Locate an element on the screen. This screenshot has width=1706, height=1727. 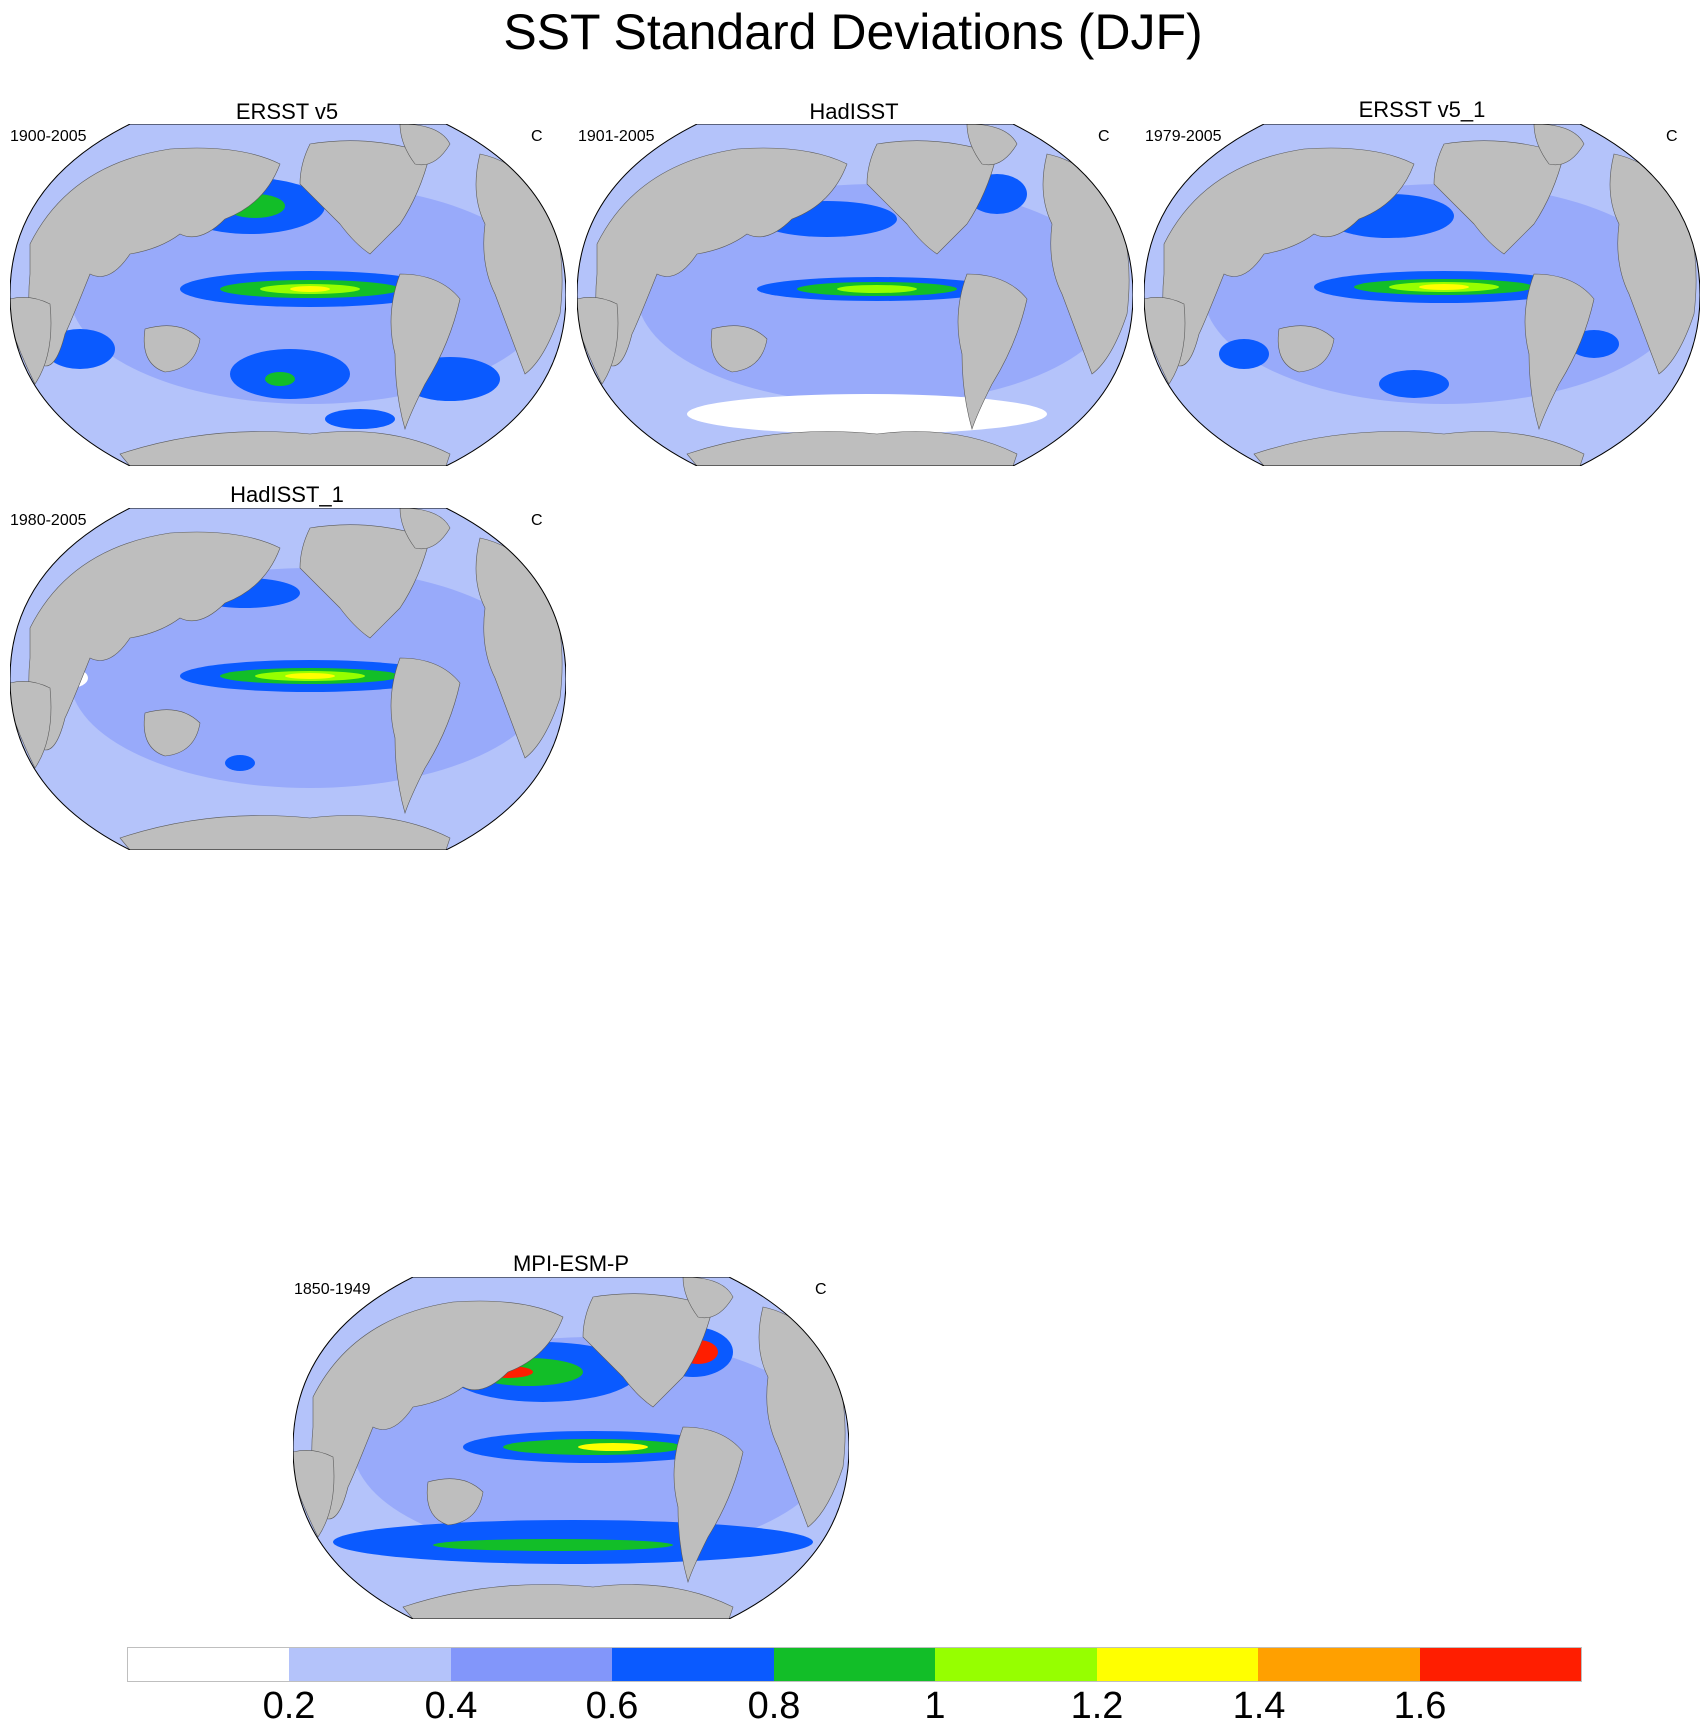
panel-title: ERSST v5 is located at coordinates (287, 111).